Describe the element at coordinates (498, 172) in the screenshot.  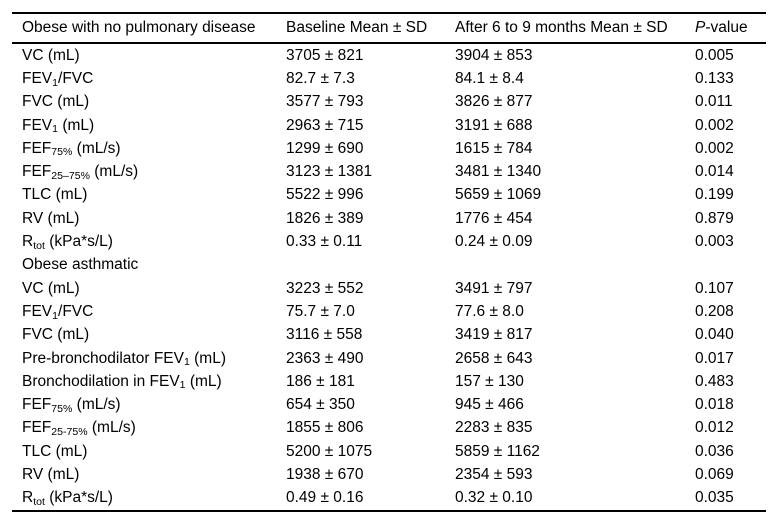
I see `after-value: 3481 ± 1340` at that location.